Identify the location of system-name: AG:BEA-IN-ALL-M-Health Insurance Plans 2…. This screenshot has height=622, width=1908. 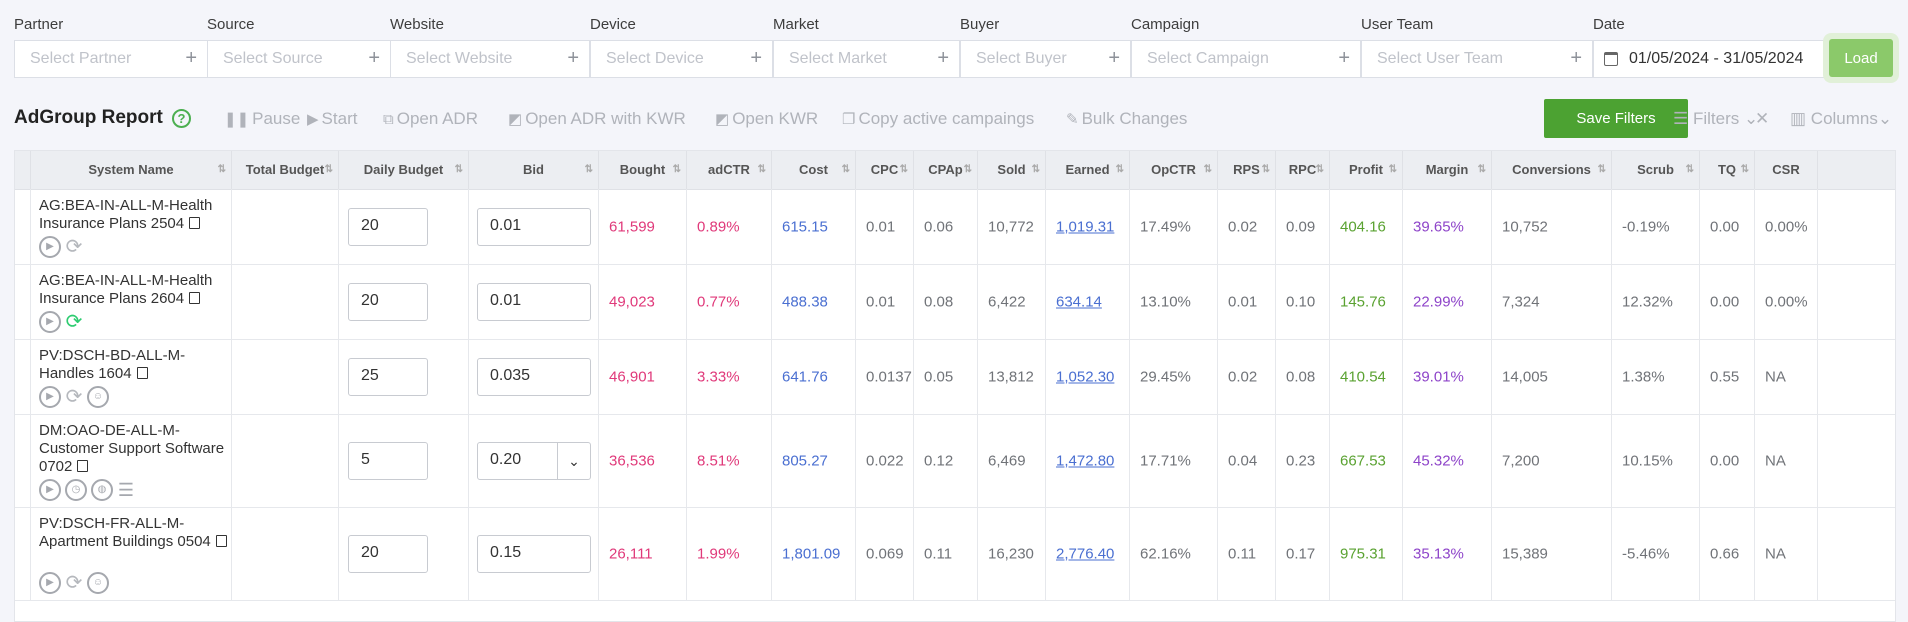
(134, 215).